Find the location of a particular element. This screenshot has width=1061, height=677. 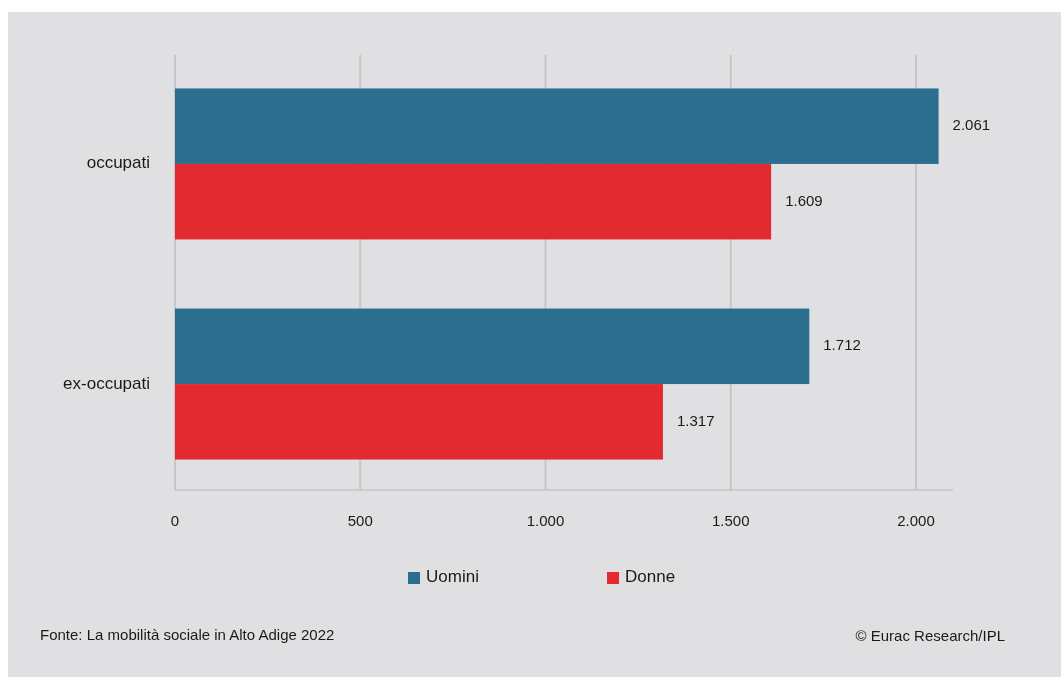

x-tick-label: 1.000 is located at coordinates (545, 520).